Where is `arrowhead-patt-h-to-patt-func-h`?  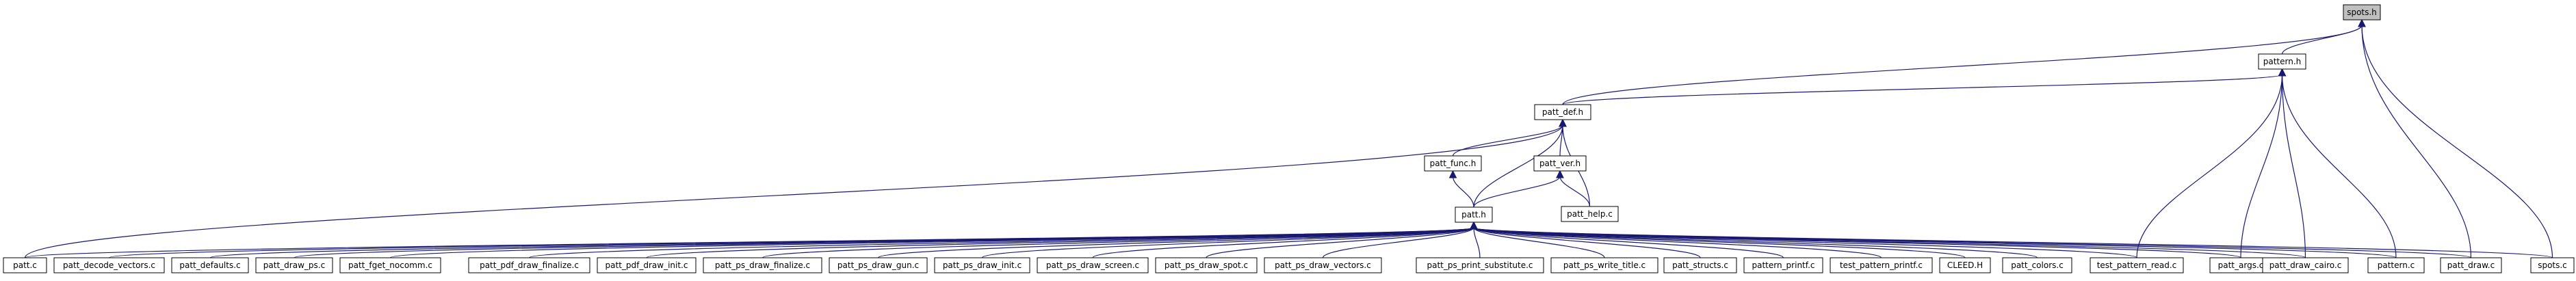 arrowhead-patt-h-to-patt-func-h is located at coordinates (1453, 174).